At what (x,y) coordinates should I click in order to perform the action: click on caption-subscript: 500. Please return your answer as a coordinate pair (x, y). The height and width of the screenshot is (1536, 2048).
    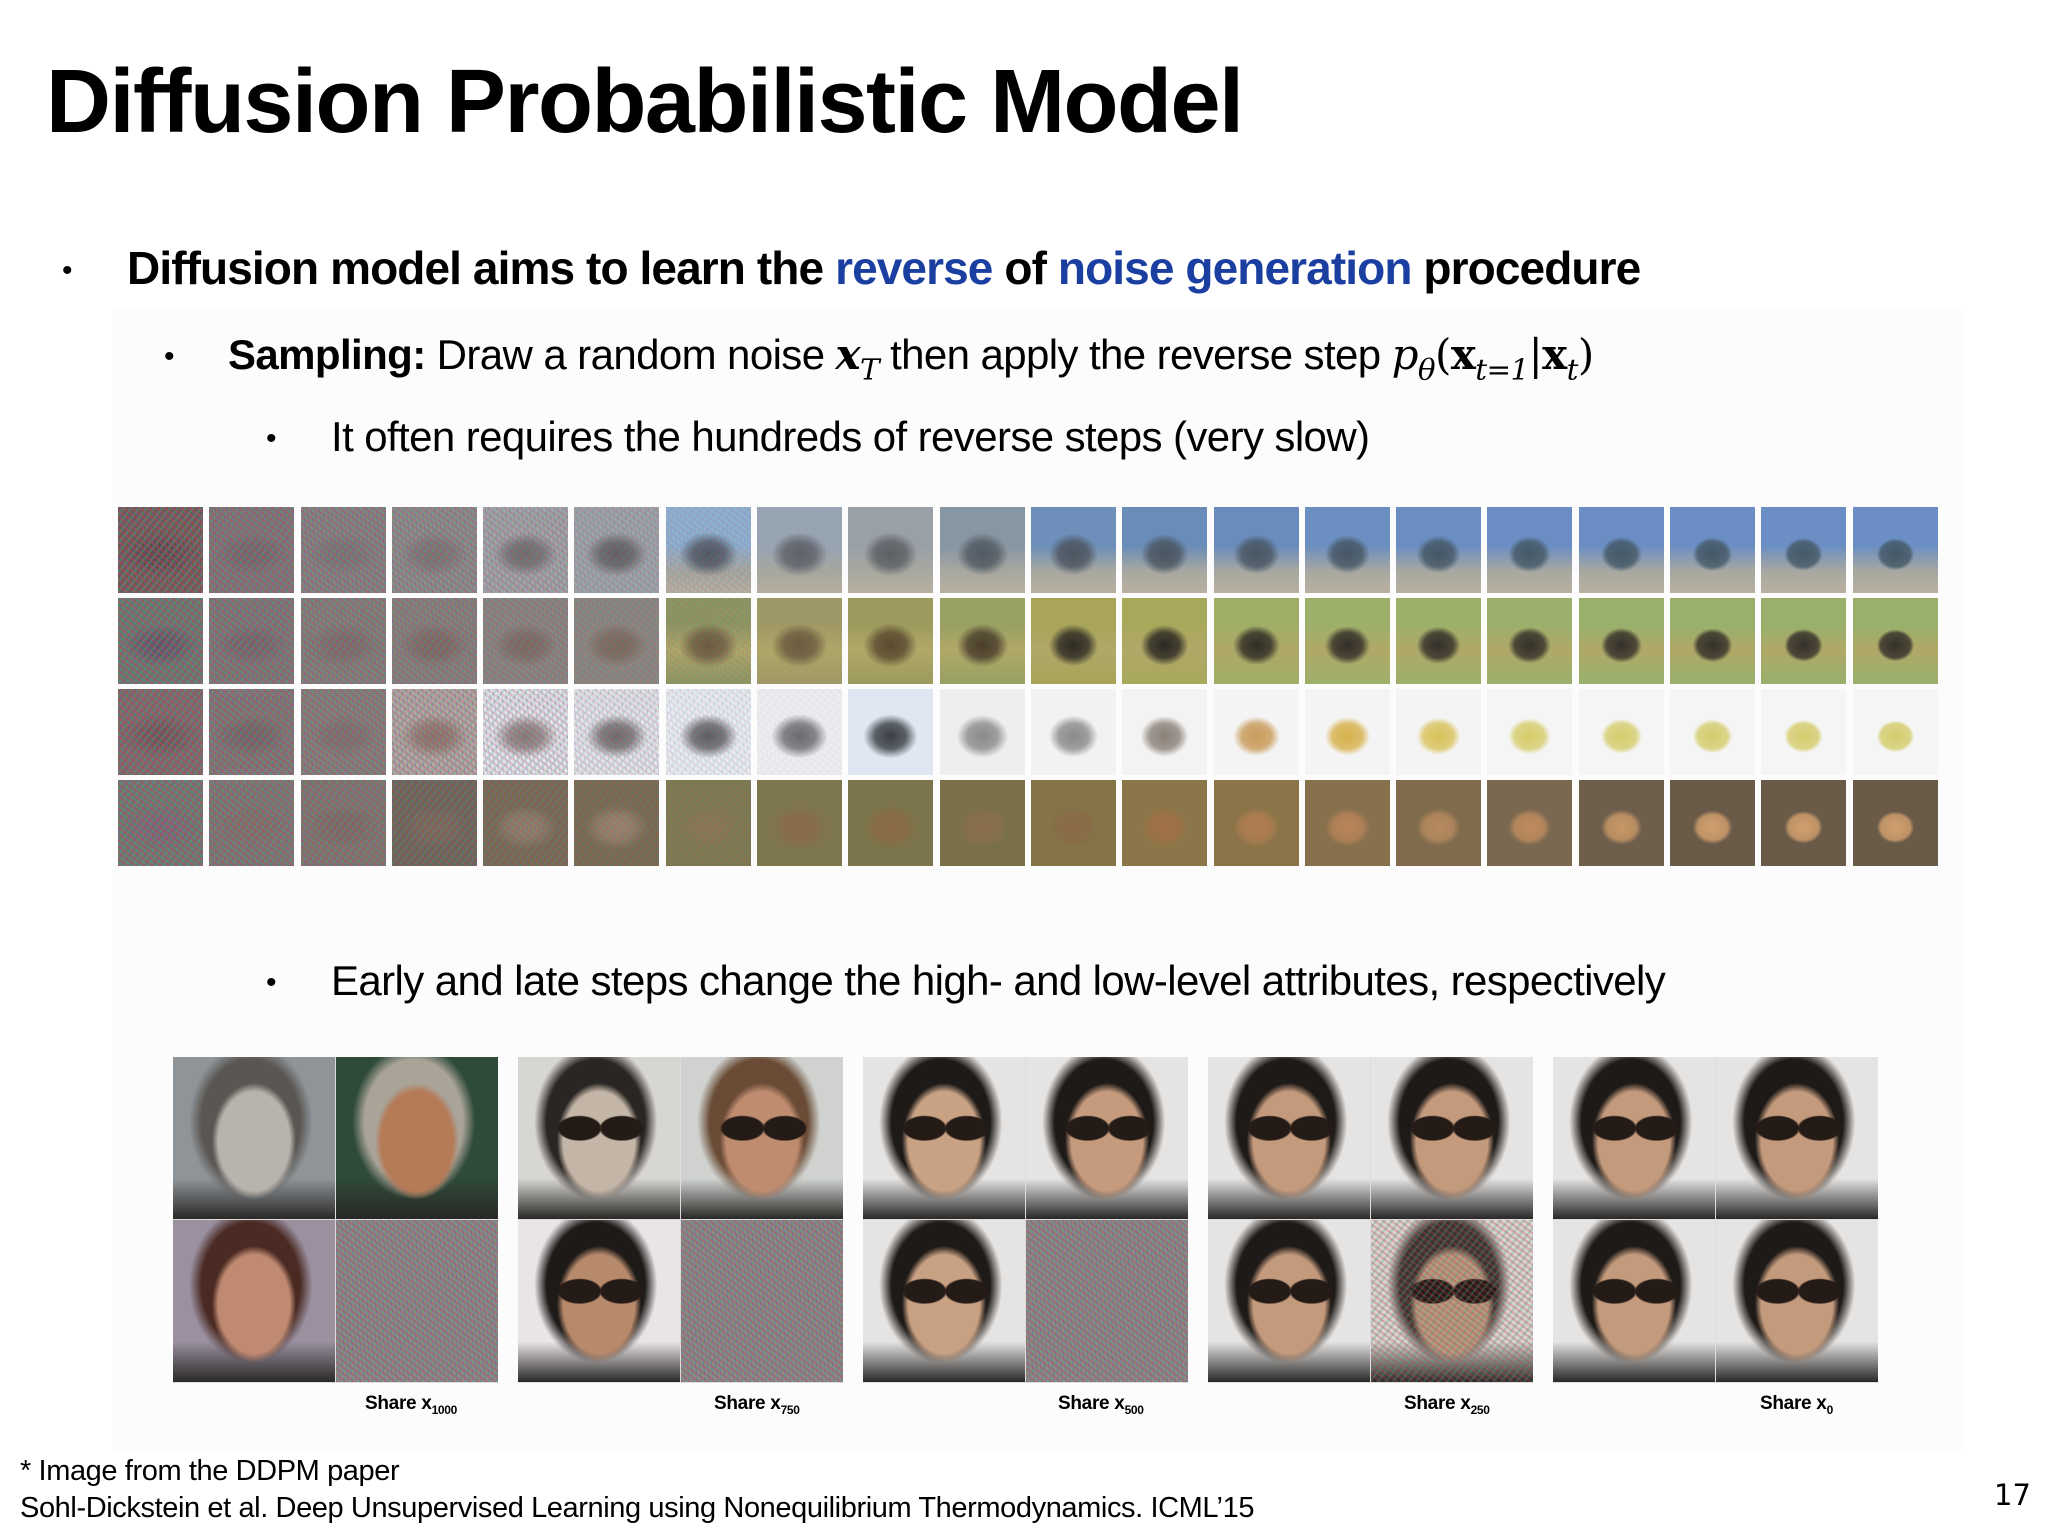
    Looking at the image, I should click on (1134, 1410).